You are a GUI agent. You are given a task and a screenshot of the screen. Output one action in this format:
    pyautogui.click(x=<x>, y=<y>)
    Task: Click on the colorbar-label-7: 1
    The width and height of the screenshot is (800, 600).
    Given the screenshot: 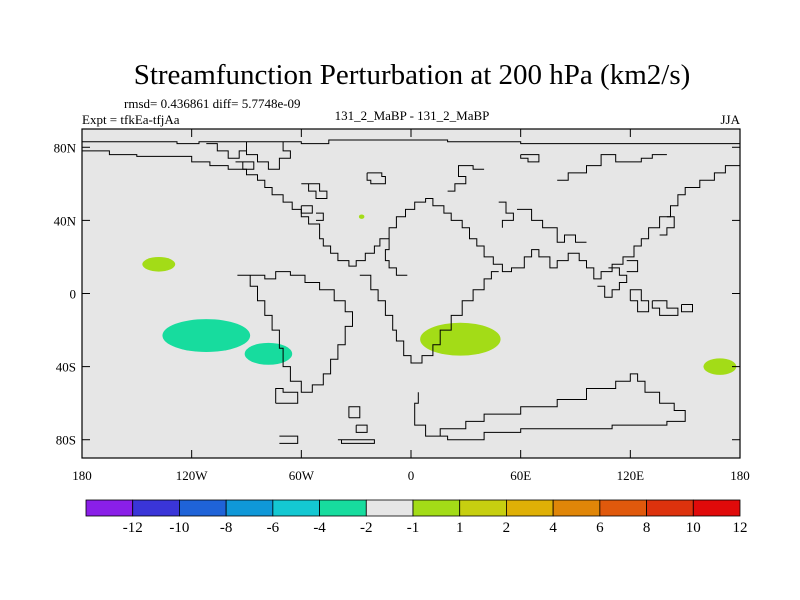 What is the action you would take?
    pyautogui.click(x=460, y=528)
    